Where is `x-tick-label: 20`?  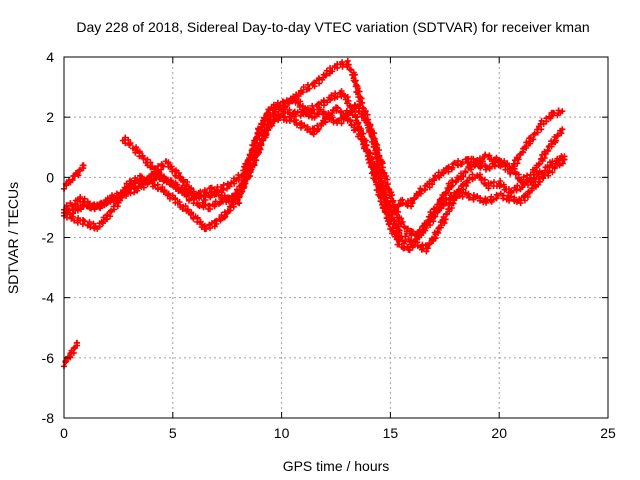 x-tick-label: 20 is located at coordinates (499, 433).